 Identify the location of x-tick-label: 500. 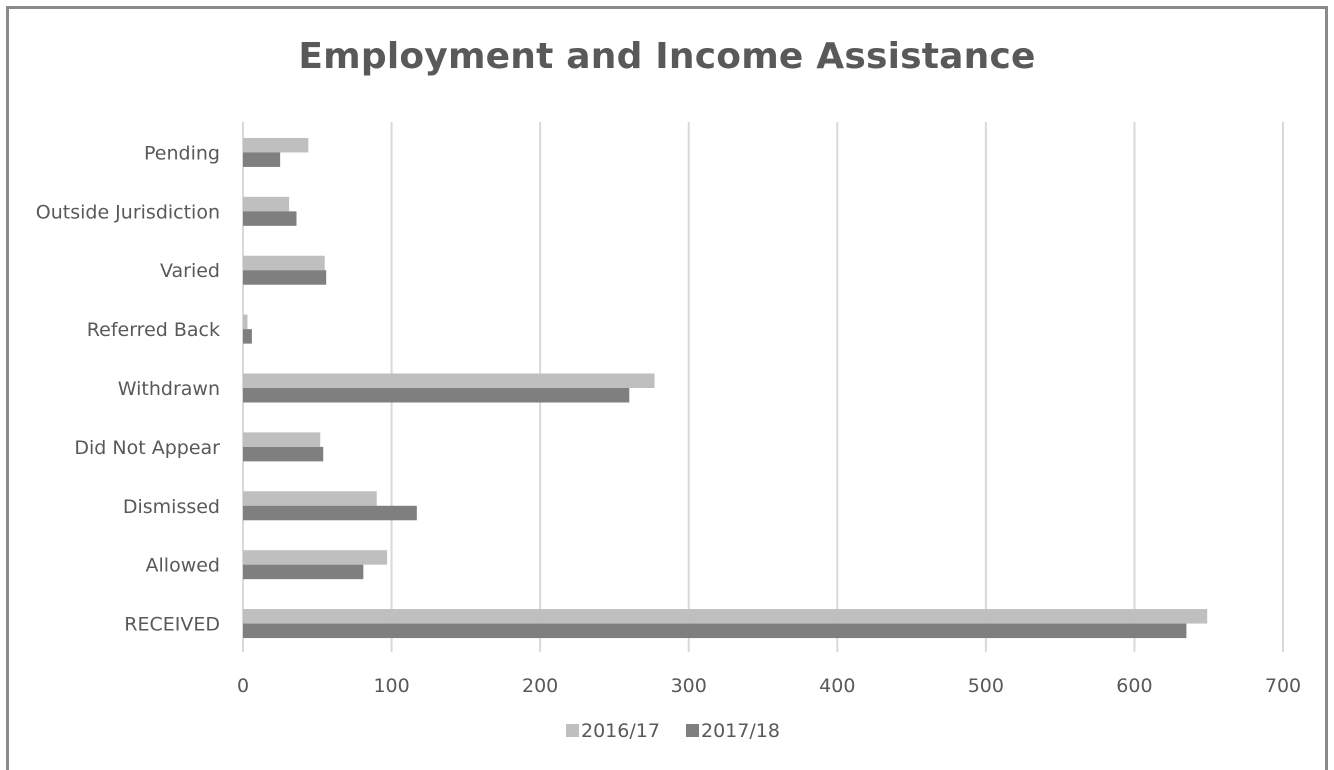
(986, 686).